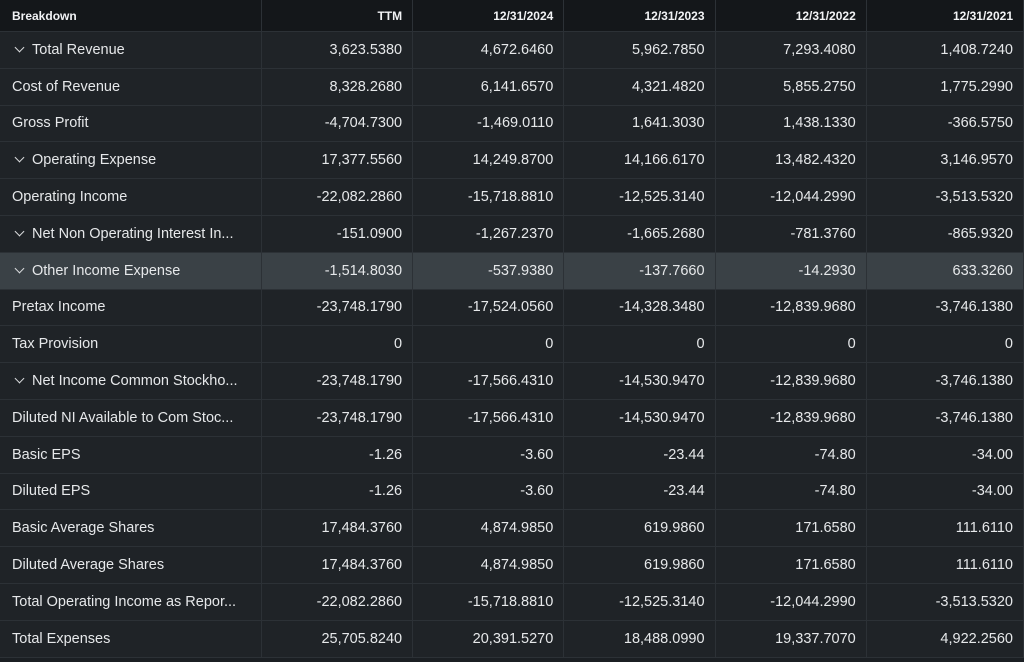  Describe the element at coordinates (46, 454) in the screenshot. I see `row-label: Basic EPS` at that location.